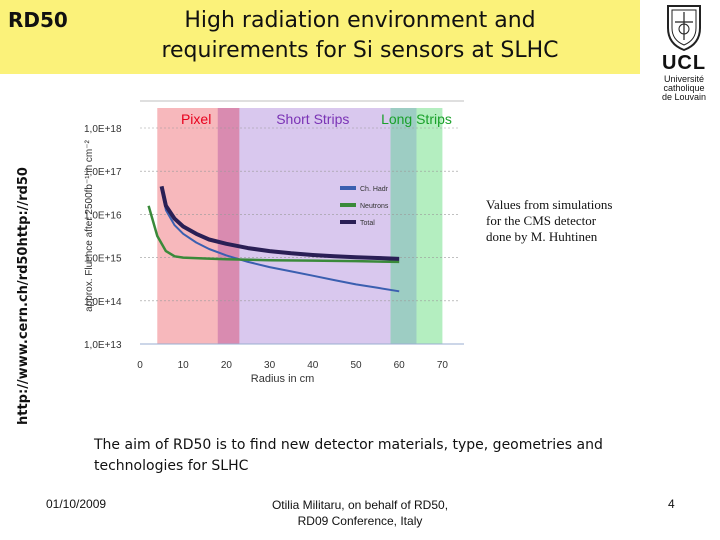  What do you see at coordinates (684, 88) in the screenshot?
I see `logo-subtext: Université catholique de Louvain` at bounding box center [684, 88].